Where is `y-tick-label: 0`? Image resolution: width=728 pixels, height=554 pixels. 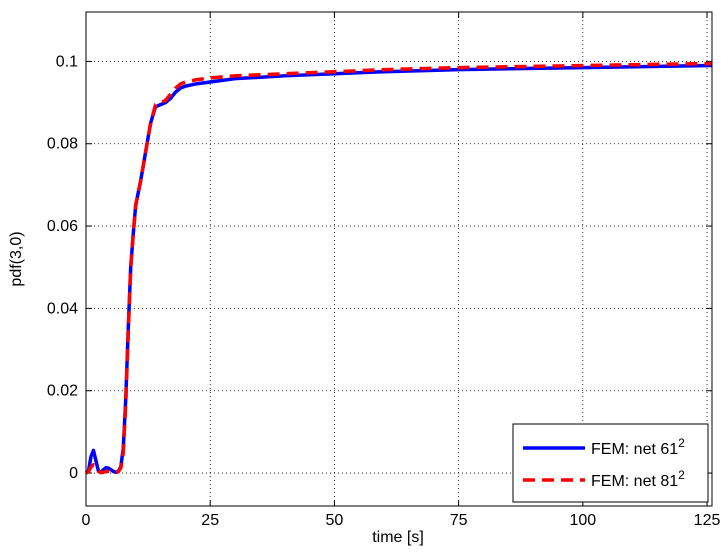 y-tick-label: 0 is located at coordinates (73, 473).